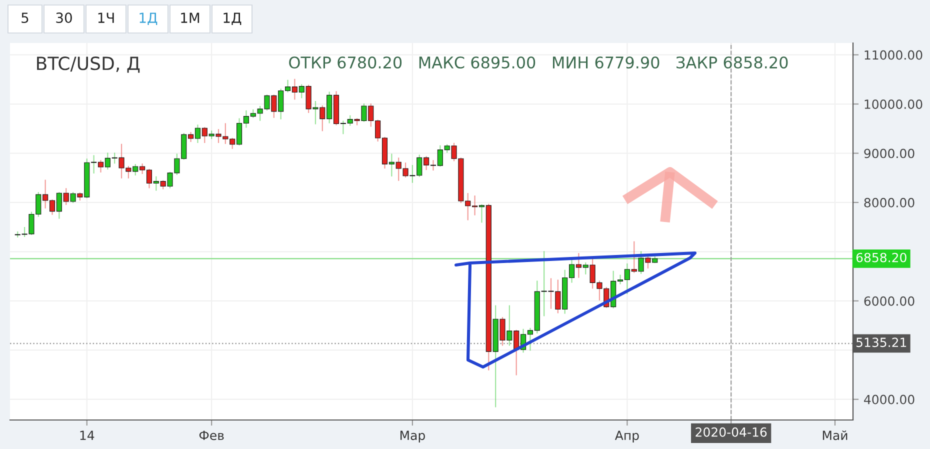 This screenshot has width=930, height=449. I want to click on y-tick-label: 9000.00, so click(889, 153).